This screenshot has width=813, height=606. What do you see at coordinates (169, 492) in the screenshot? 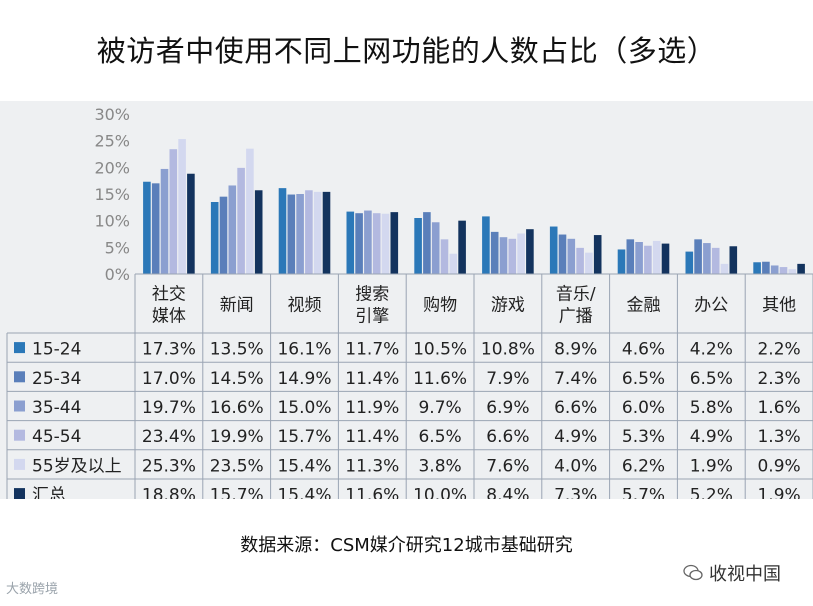
I see `data-label: 18.8%` at bounding box center [169, 492].